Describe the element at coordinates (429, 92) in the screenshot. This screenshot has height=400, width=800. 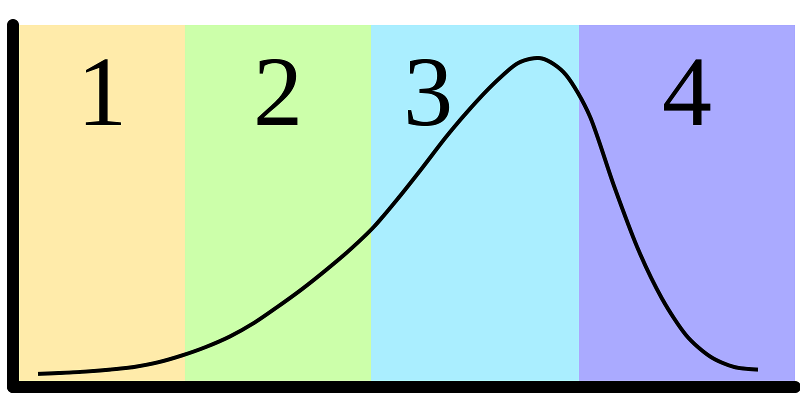
I see `annotation: 3` at that location.